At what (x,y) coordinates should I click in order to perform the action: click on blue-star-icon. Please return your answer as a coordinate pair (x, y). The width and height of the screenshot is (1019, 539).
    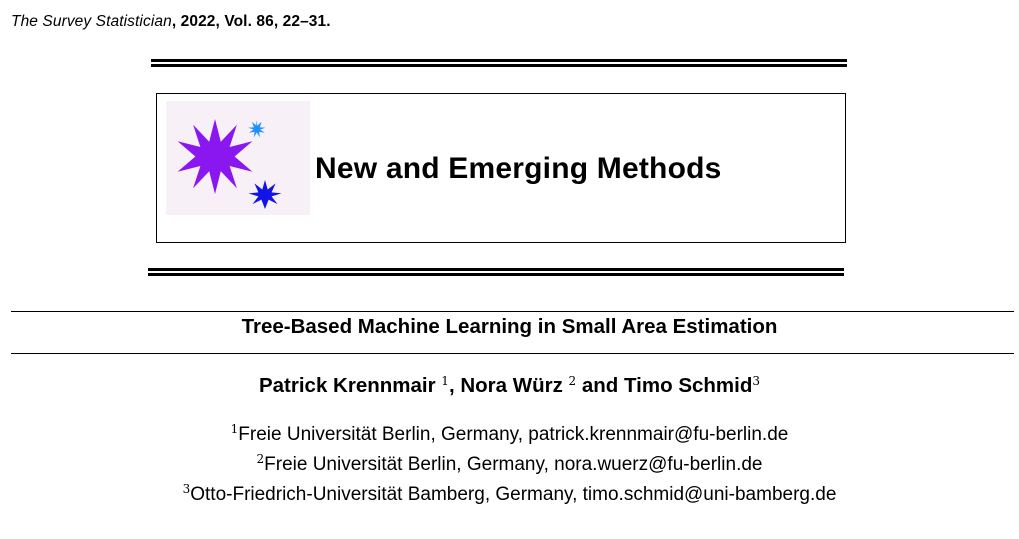
    Looking at the image, I should click on (265, 194).